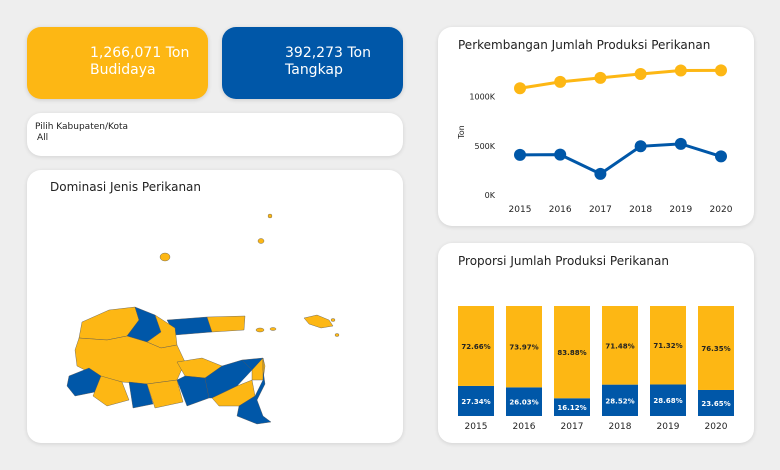 This screenshot has height=470, width=780. I want to click on bar-xtick-label: 2018, so click(620, 427).